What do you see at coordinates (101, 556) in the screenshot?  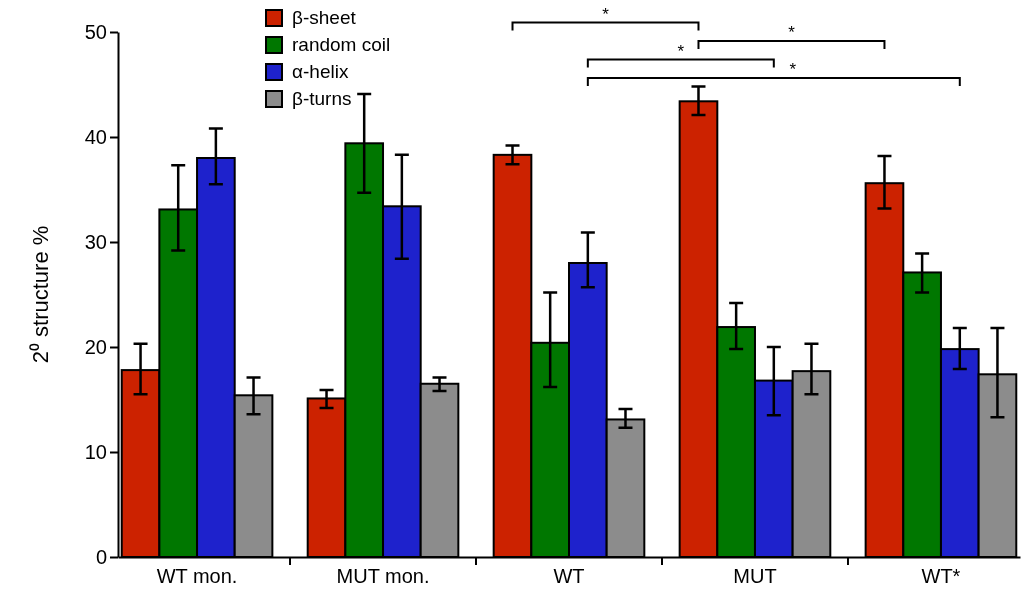 I see `y-tick-label: 0` at bounding box center [101, 556].